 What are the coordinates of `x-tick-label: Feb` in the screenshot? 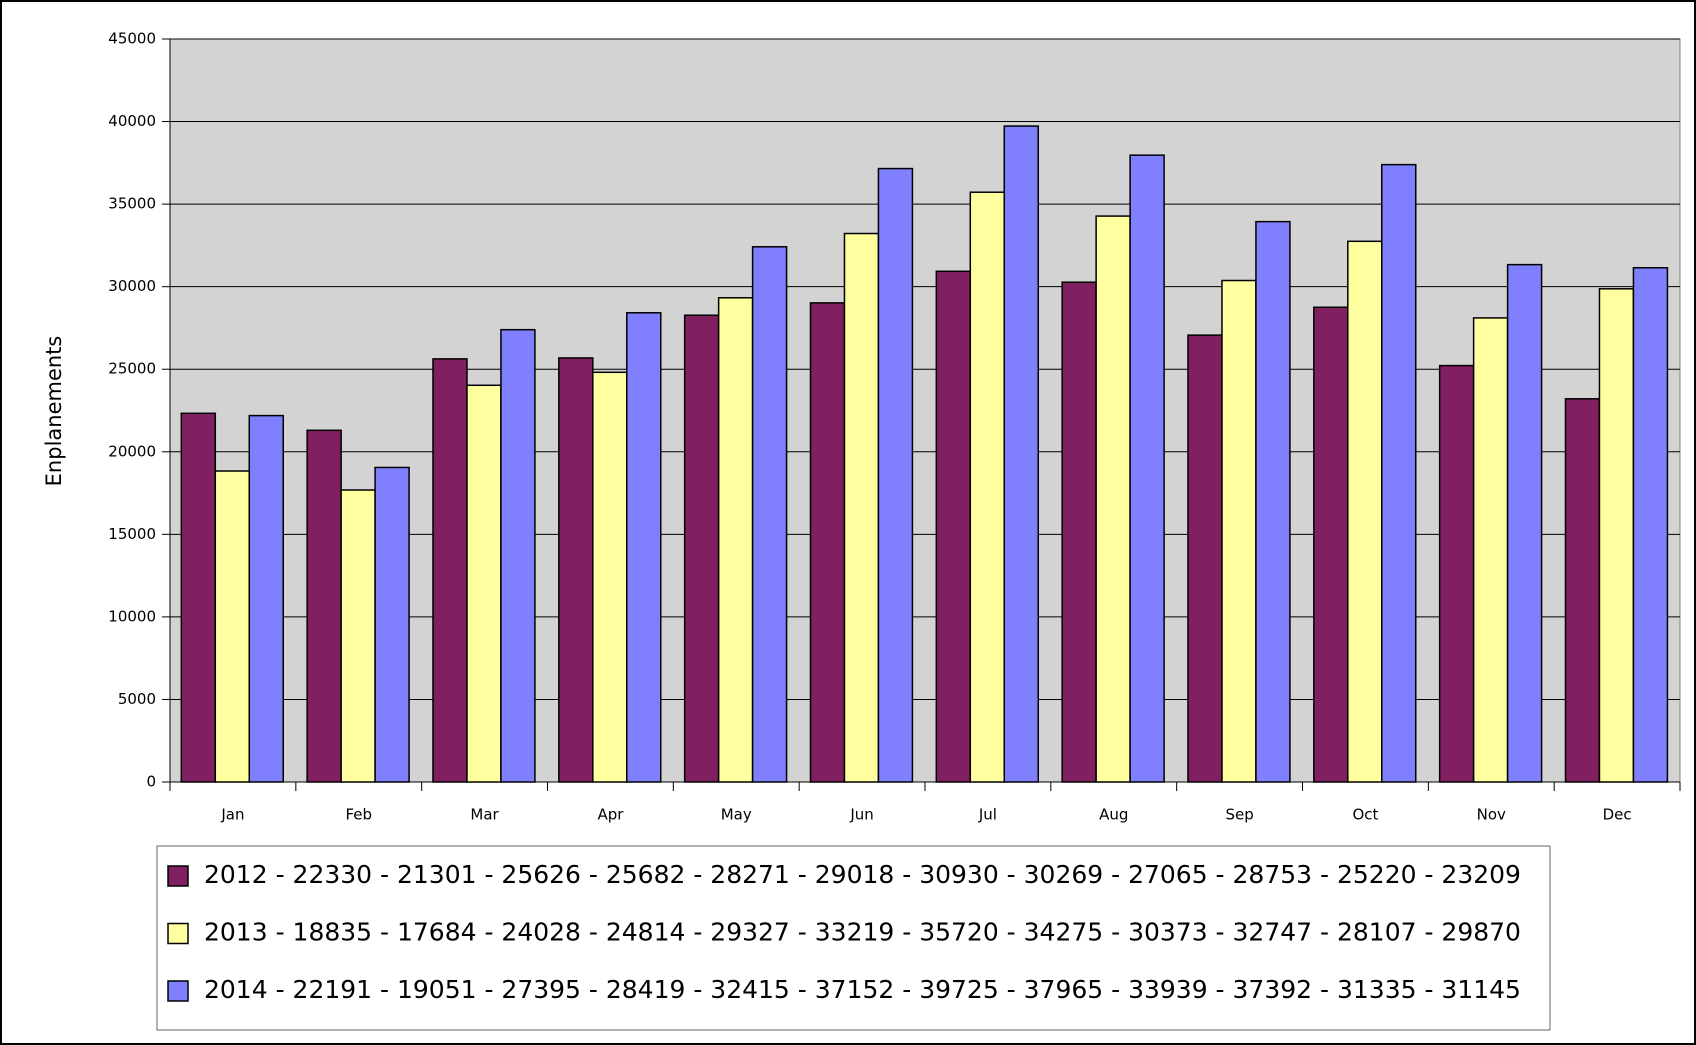 It's located at (358, 815).